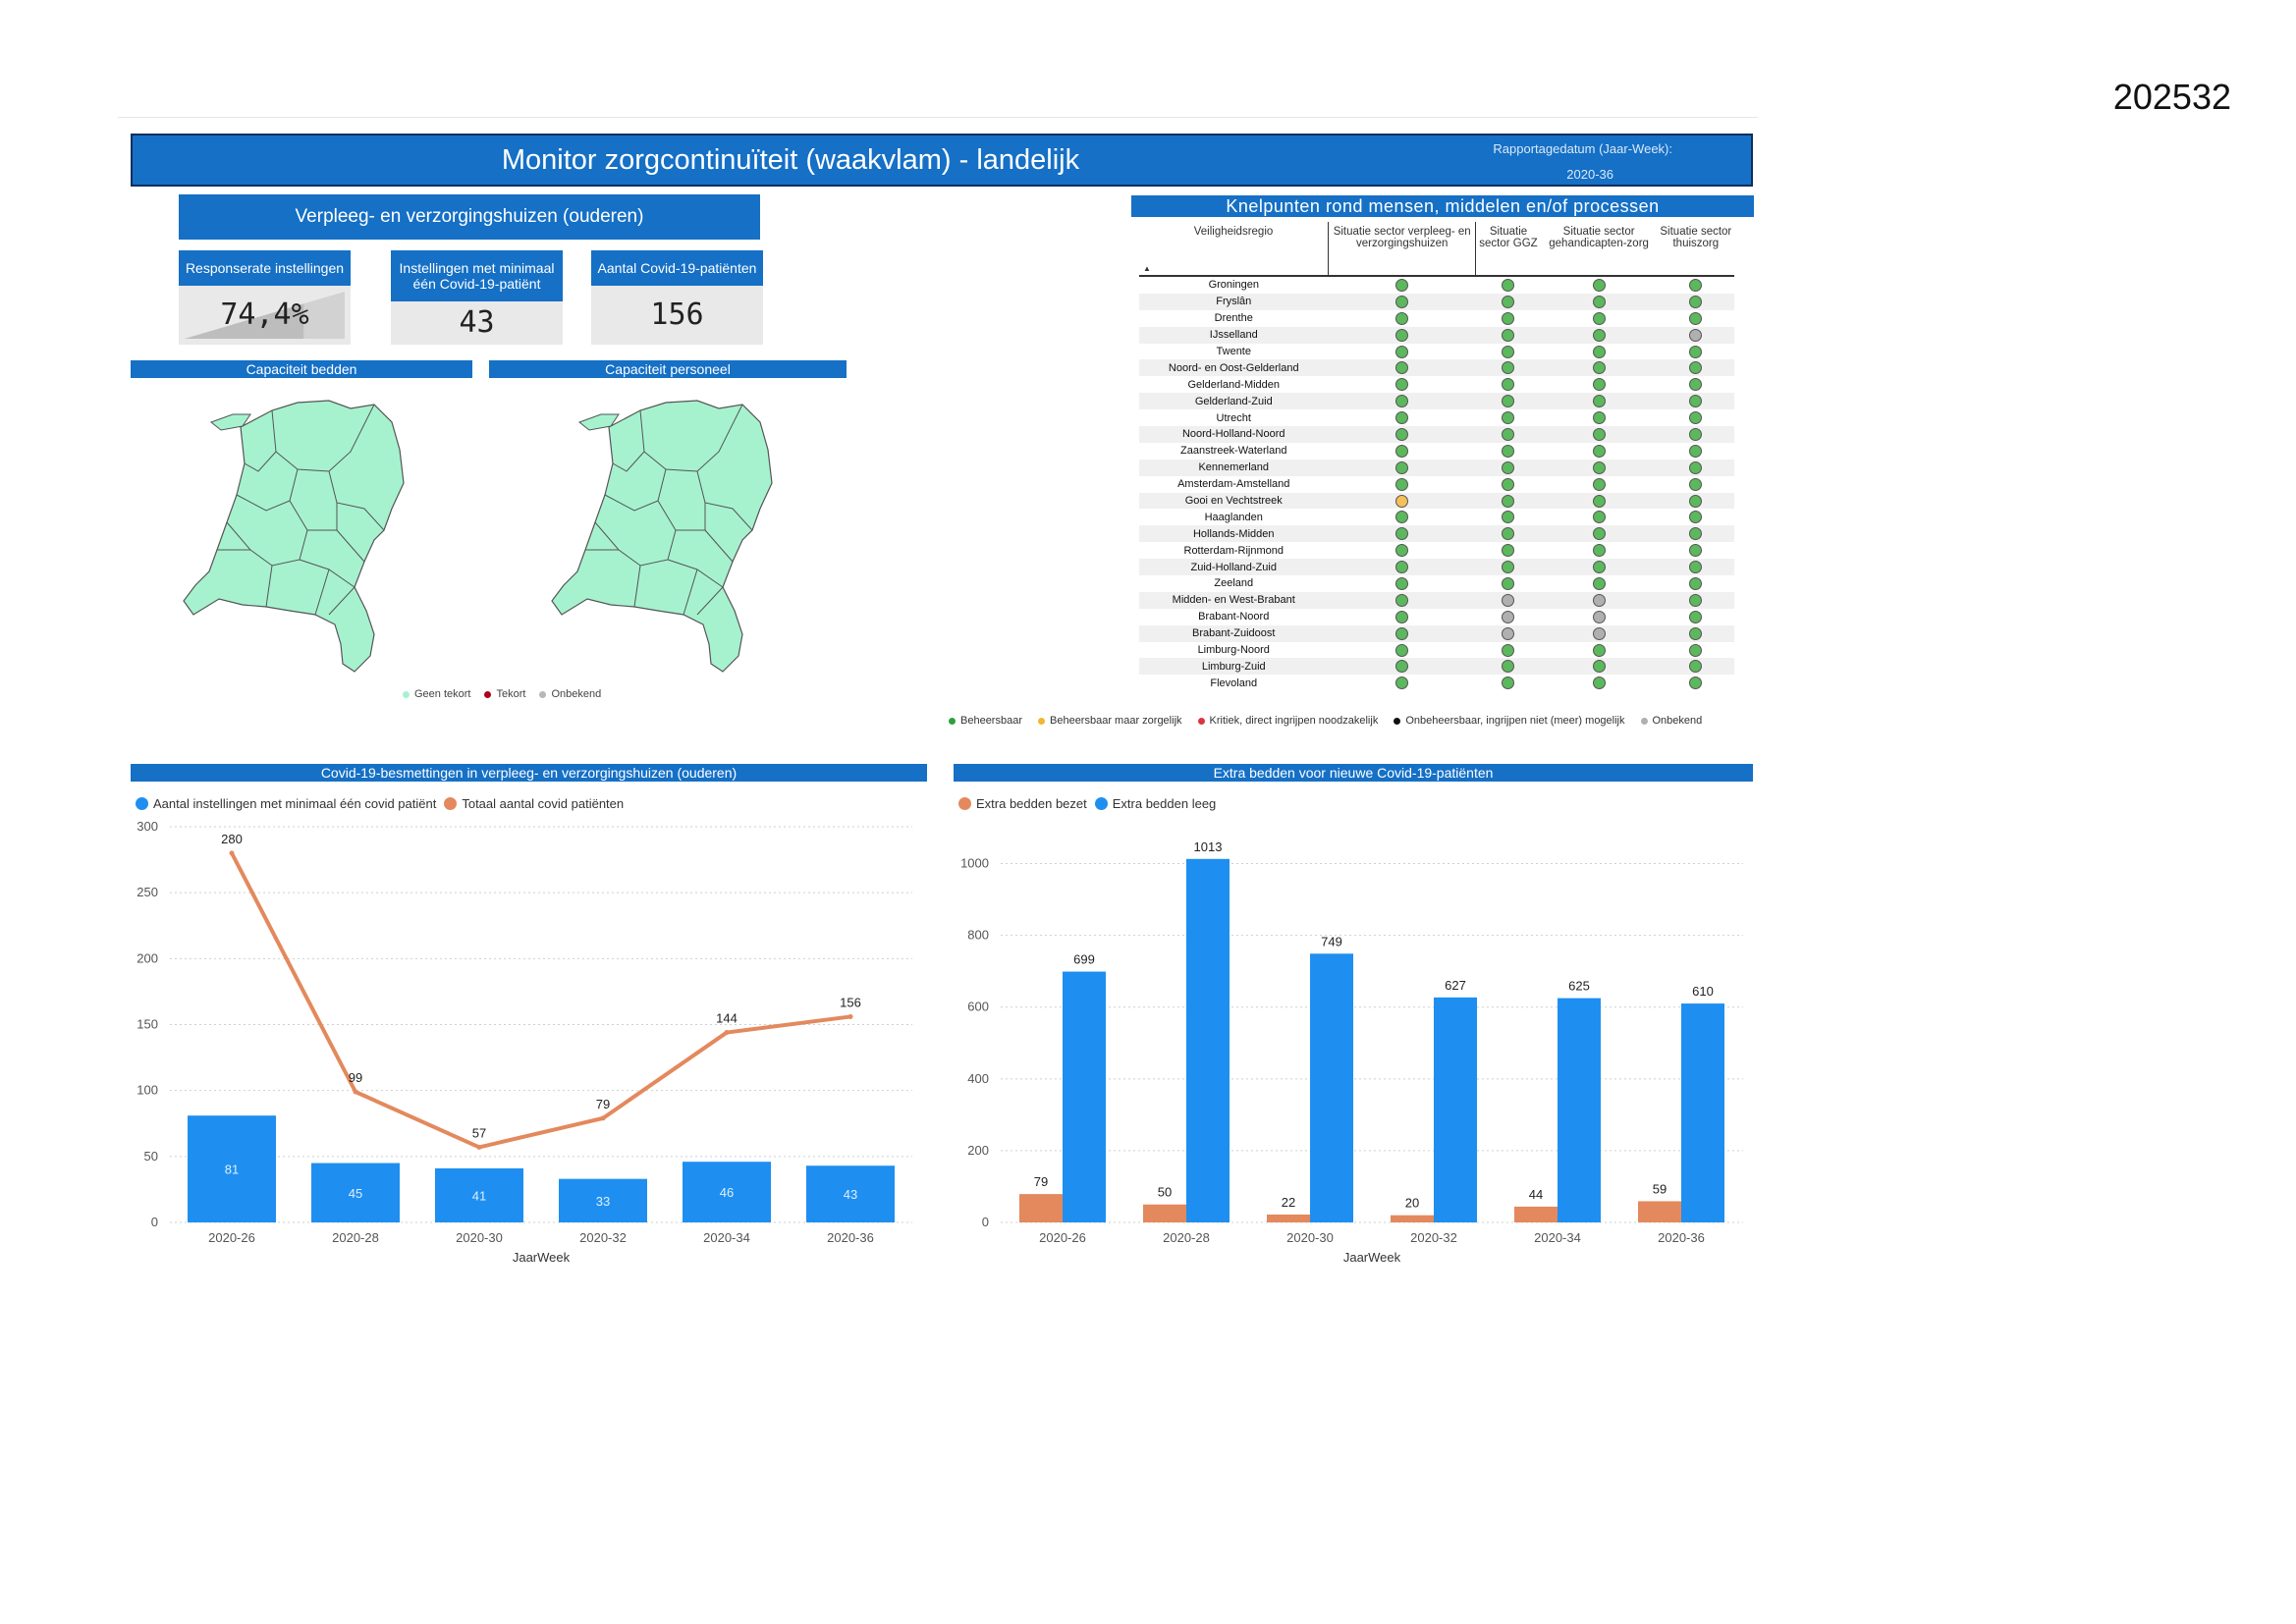  I want to click on column-header-gehandicaptenzorg: Situatie sector gehandicapten-zorg, so click(1599, 249).